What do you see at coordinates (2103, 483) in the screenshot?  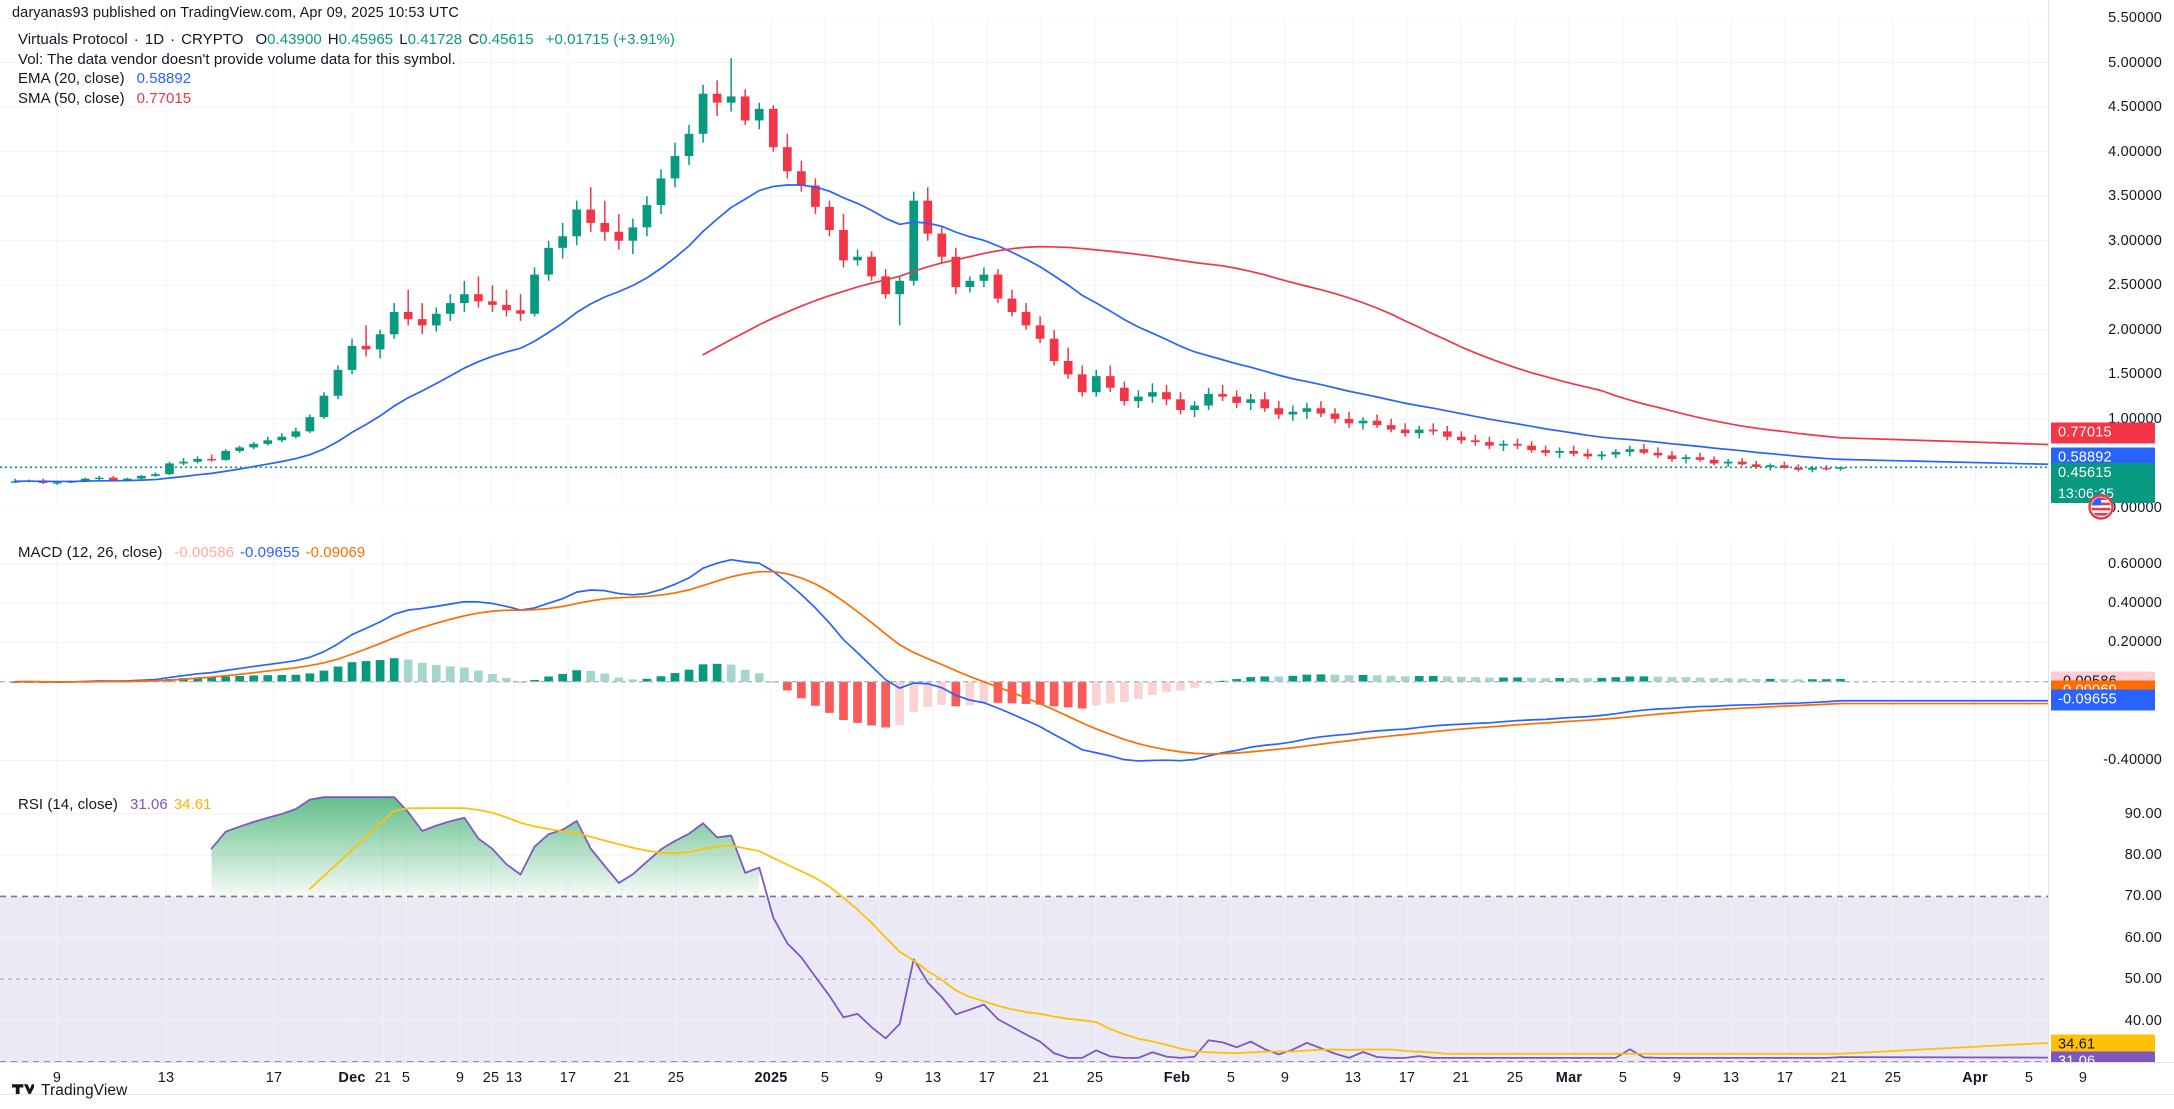 I see `last-price-badge: 0.45615 13:06:35` at bounding box center [2103, 483].